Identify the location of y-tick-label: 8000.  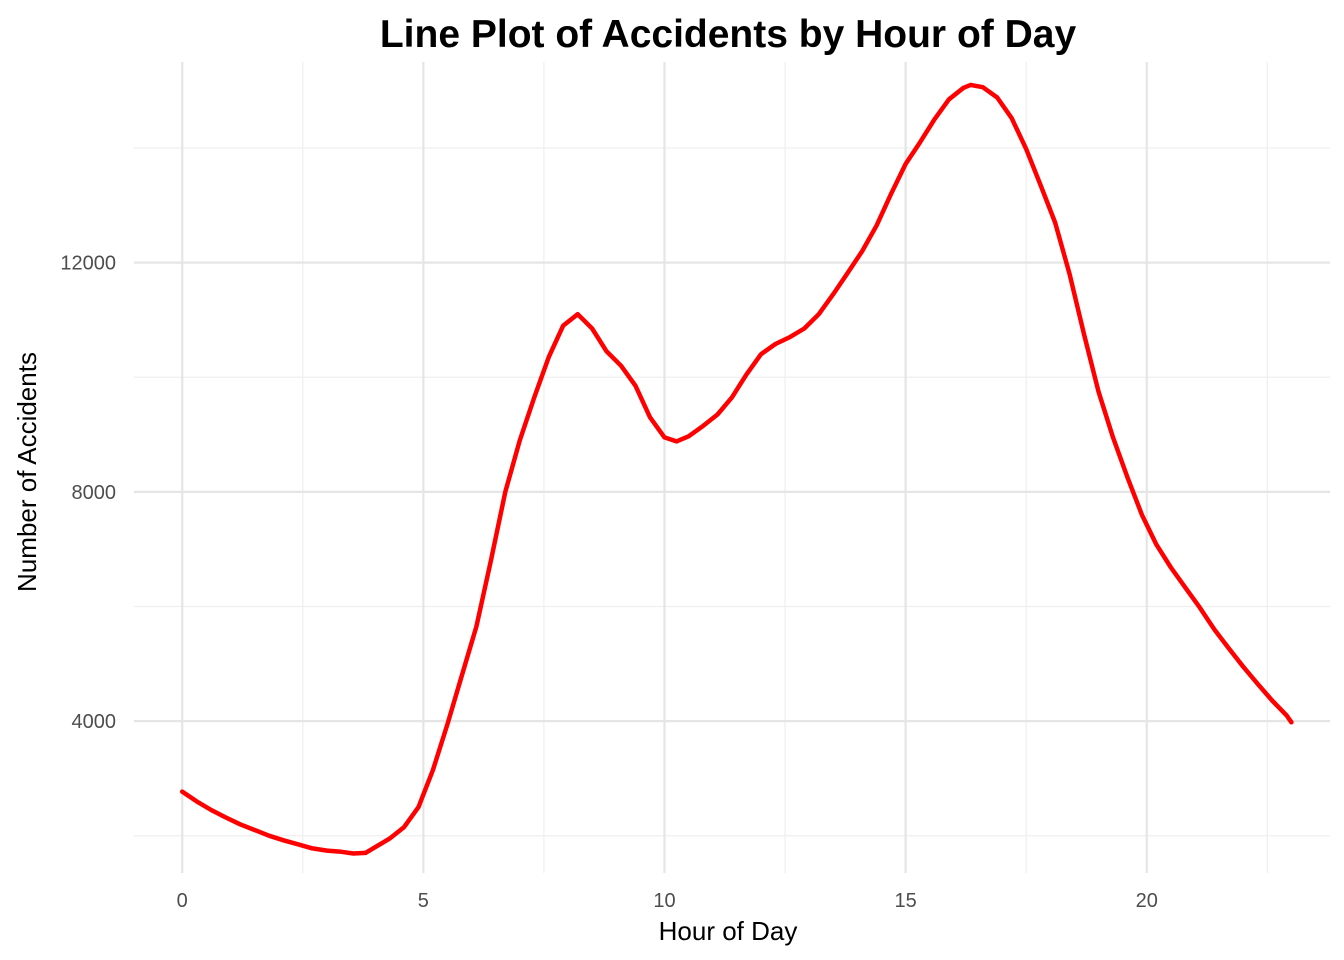
(94, 493).